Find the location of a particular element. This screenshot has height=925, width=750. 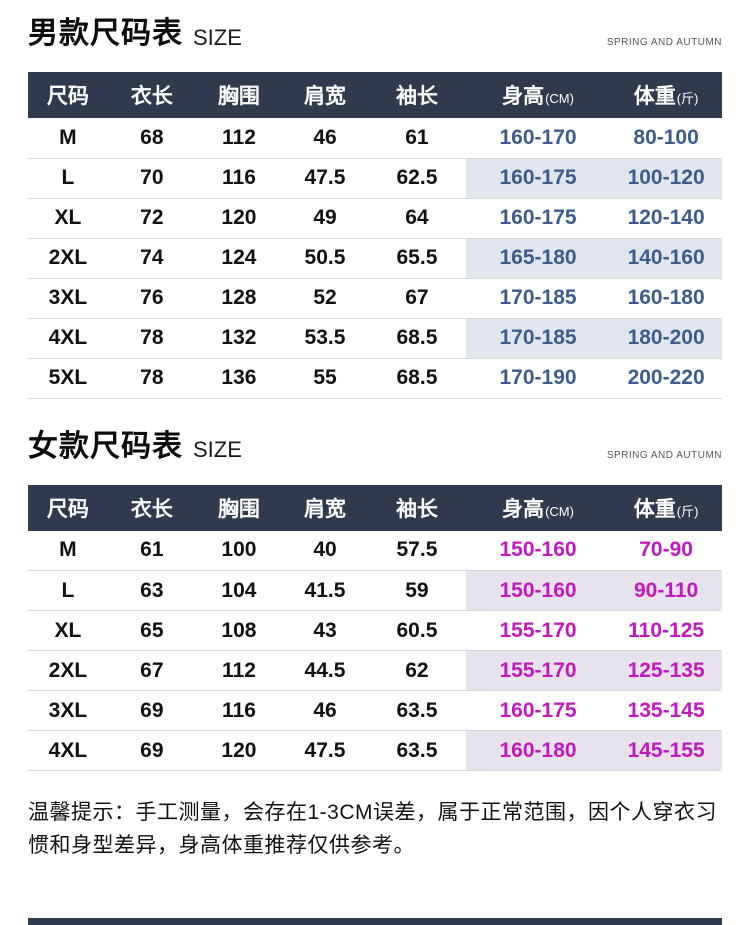

women-cell-height: 160-175 is located at coordinates (538, 710).